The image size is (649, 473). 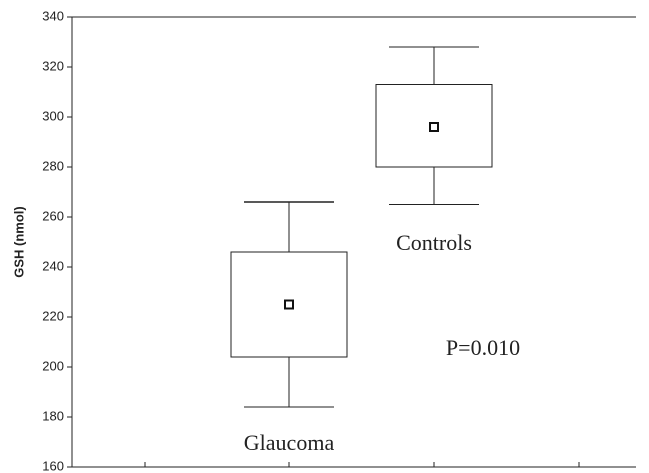 I want to click on y-tick-label: 300, so click(x=53, y=115).